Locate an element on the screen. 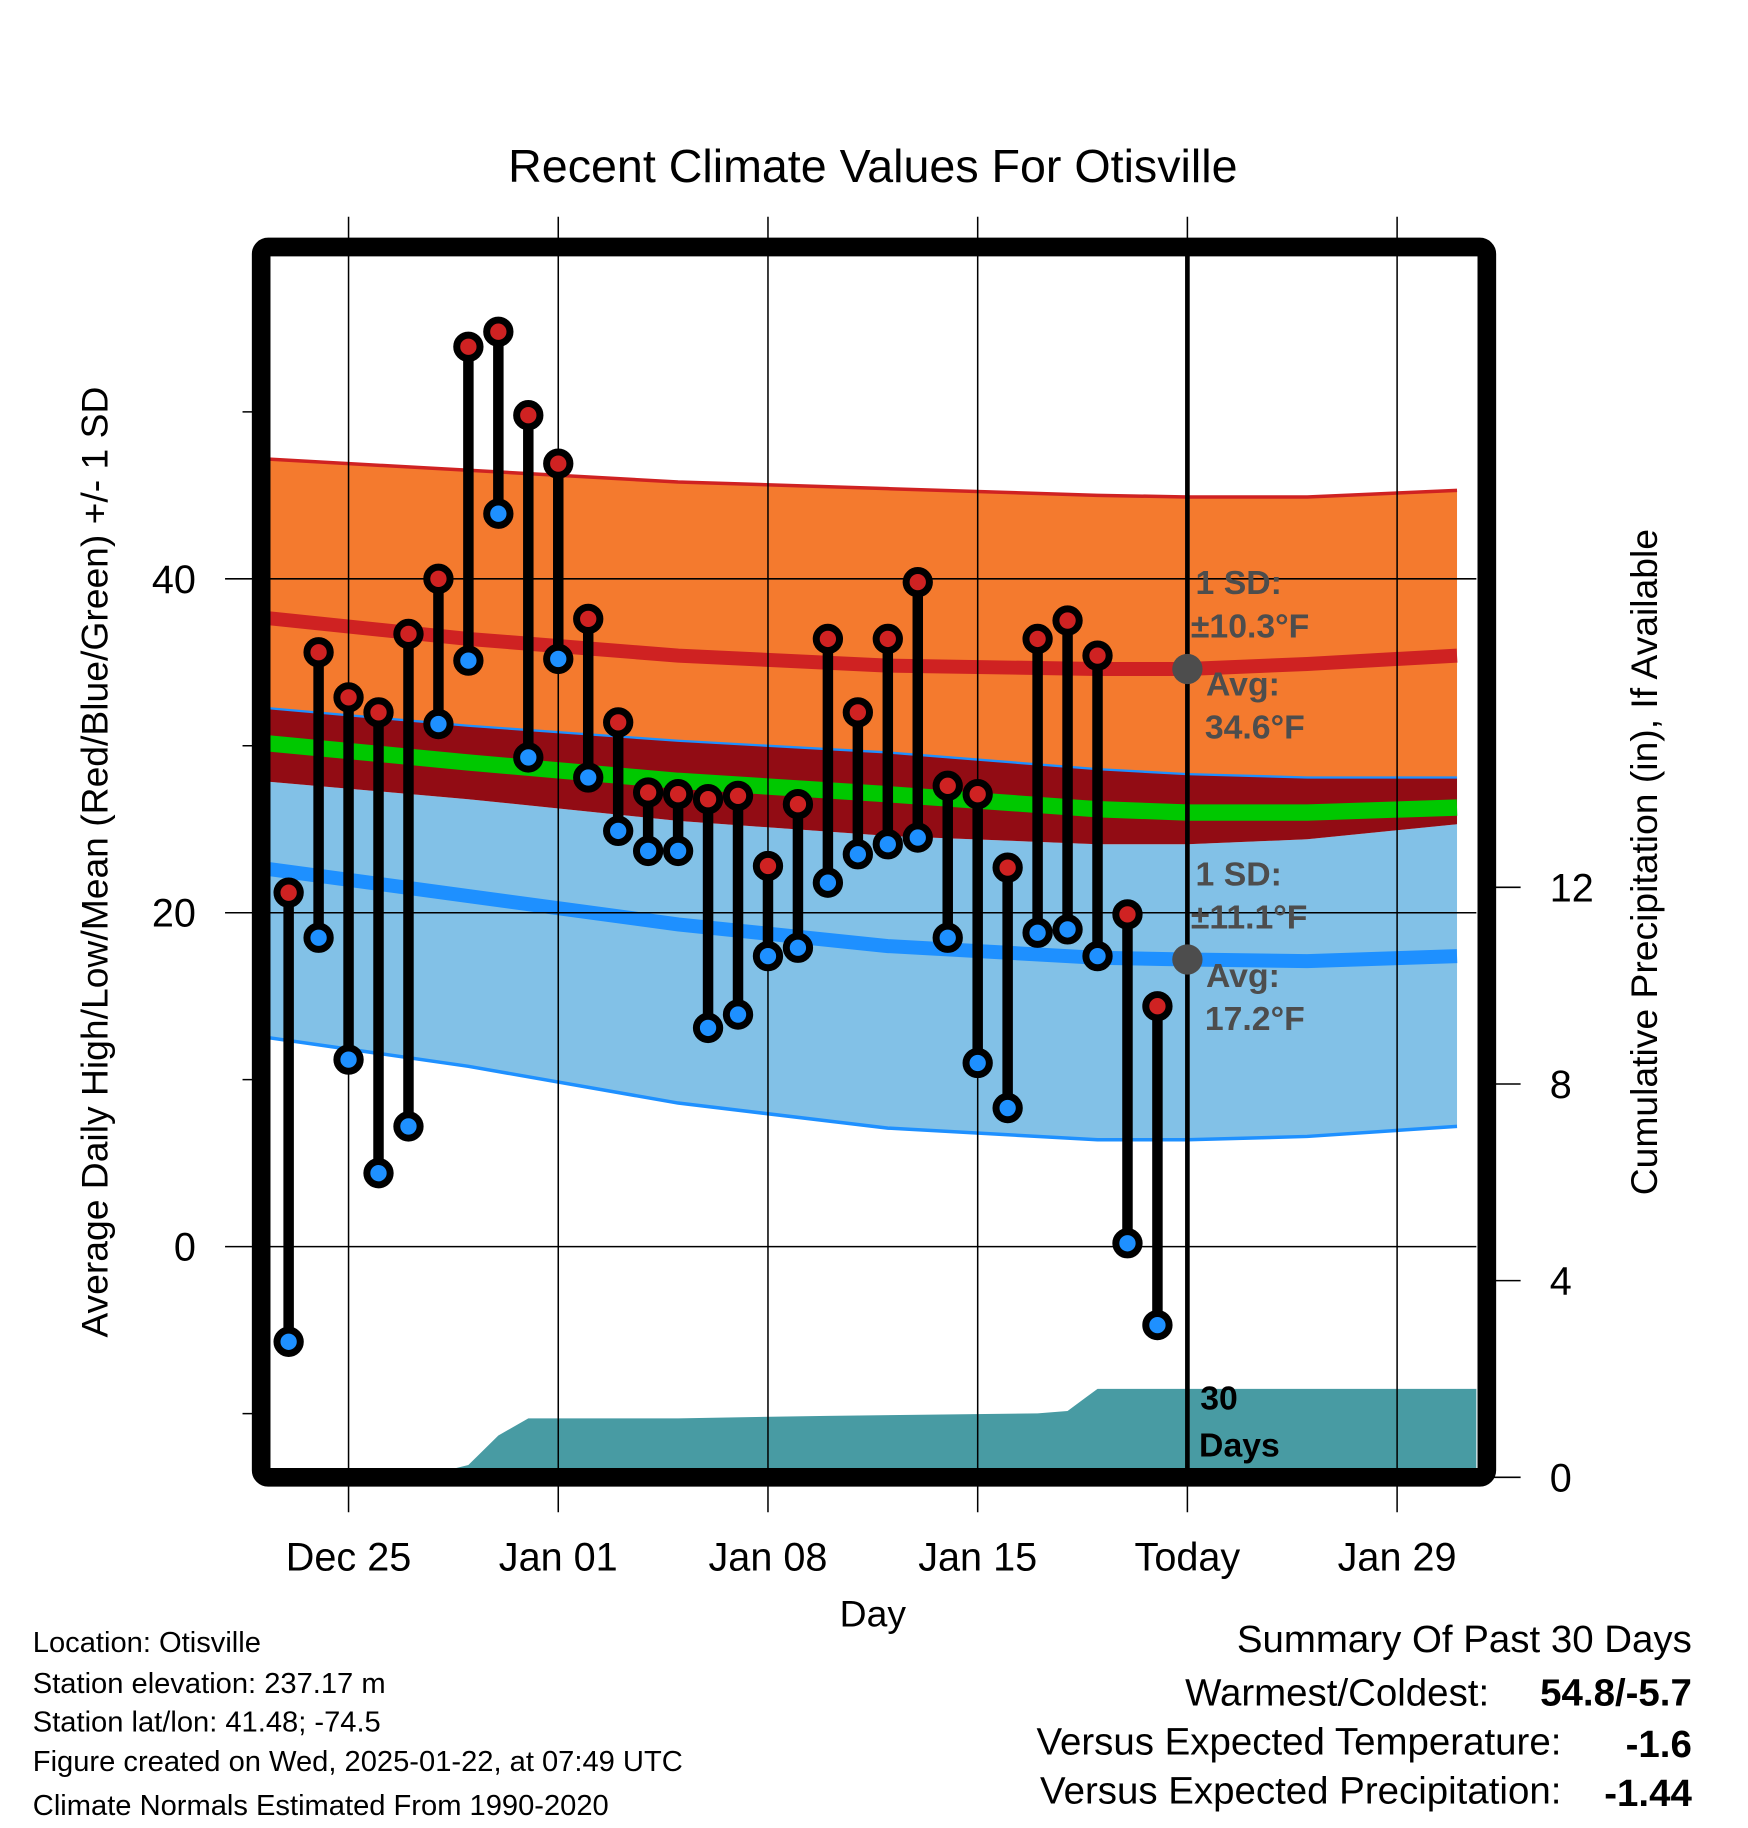 This screenshot has height=1828, width=1748. low-sd-value: ±11.1°F is located at coordinates (1249, 918).